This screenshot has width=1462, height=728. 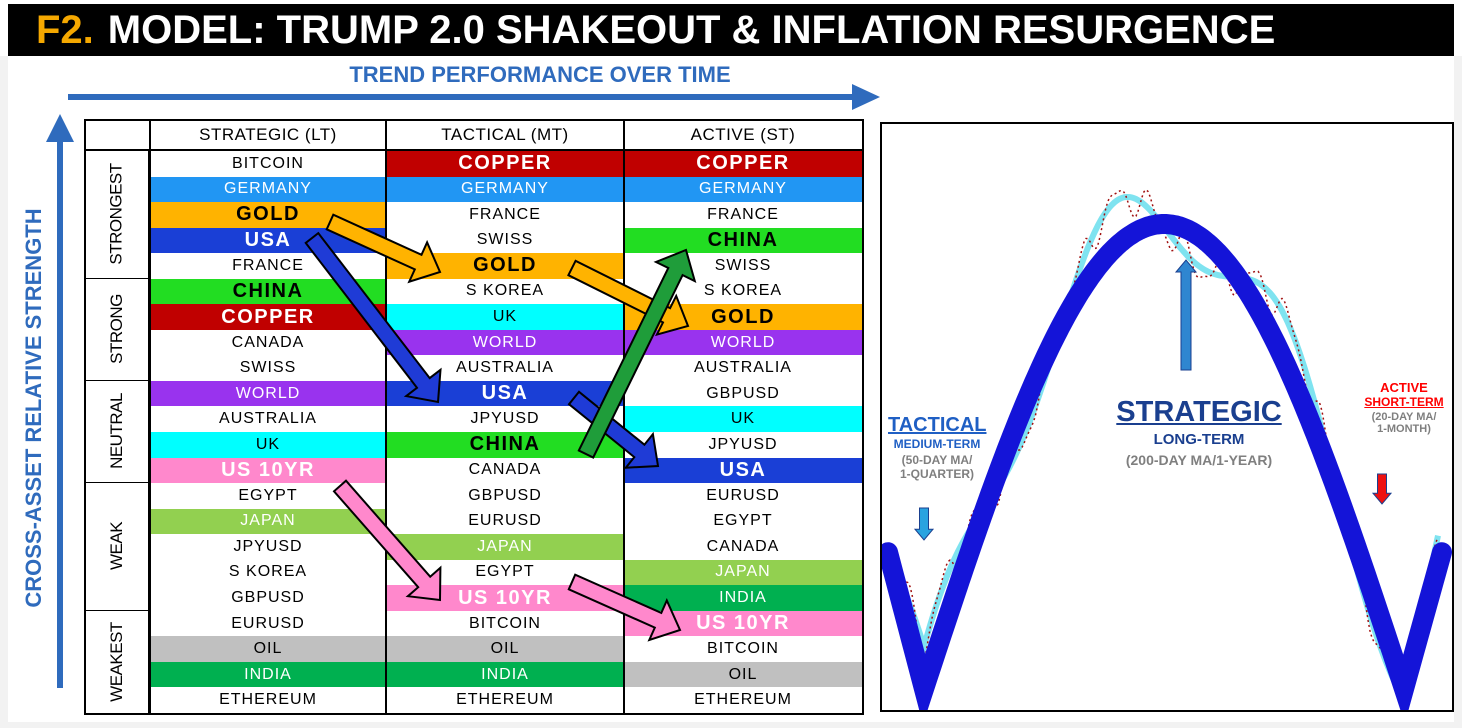 What do you see at coordinates (743, 291) in the screenshot?
I see `active-rank-cell: S KOREA` at bounding box center [743, 291].